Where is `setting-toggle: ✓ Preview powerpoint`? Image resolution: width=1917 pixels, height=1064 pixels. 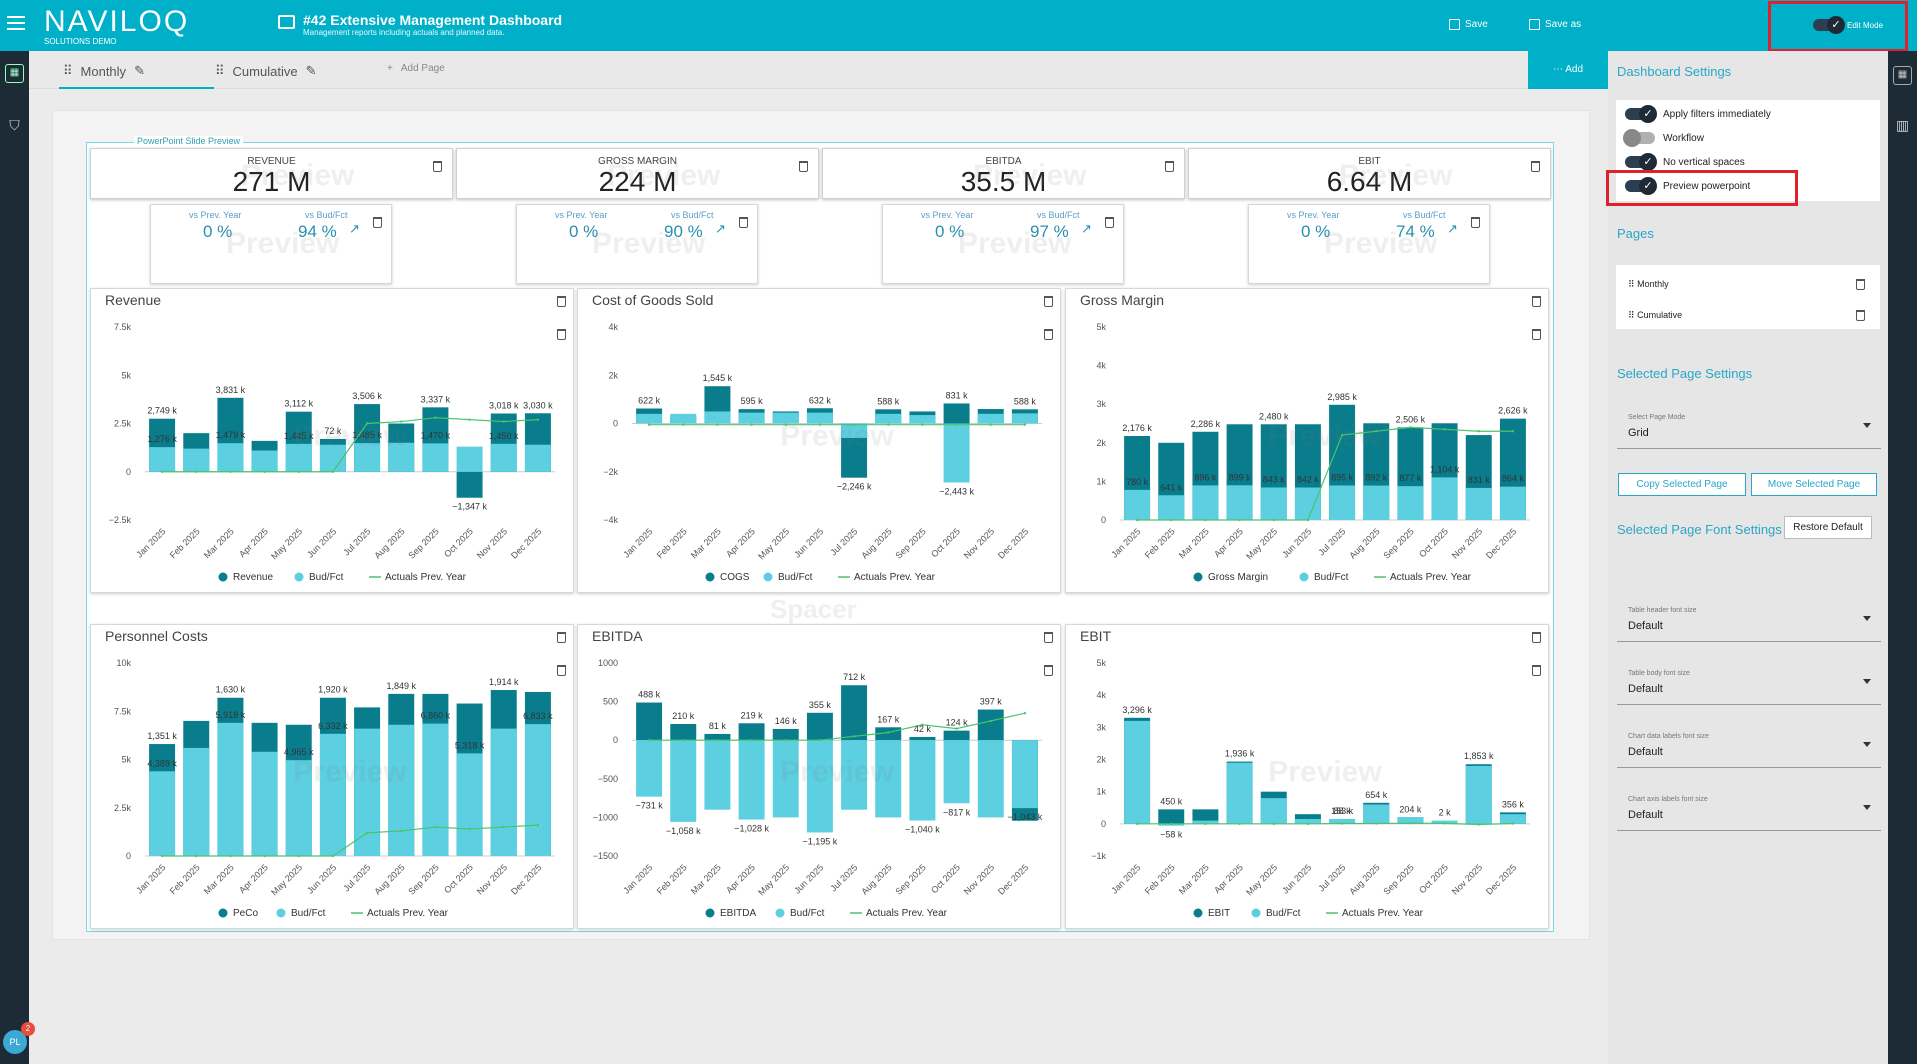 setting-toggle: ✓ Preview powerpoint is located at coordinates (1687, 186).